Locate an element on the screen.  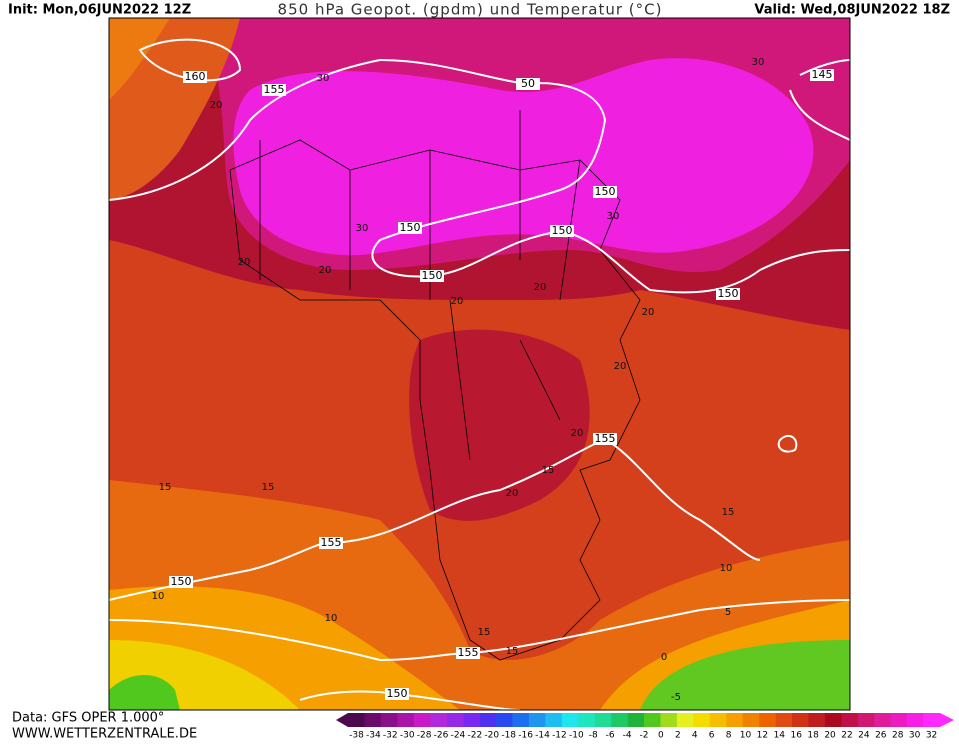
geopotential-label: 50 is located at coordinates (528, 83).